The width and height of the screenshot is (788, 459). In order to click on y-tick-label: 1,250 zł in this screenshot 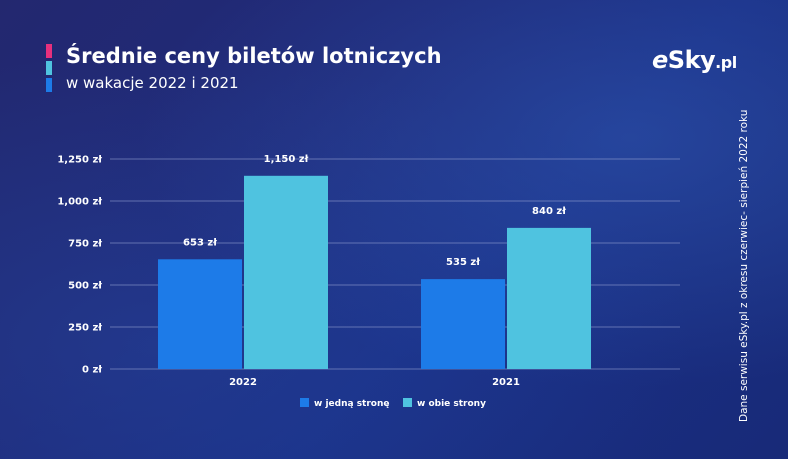, I will do `click(79, 160)`.